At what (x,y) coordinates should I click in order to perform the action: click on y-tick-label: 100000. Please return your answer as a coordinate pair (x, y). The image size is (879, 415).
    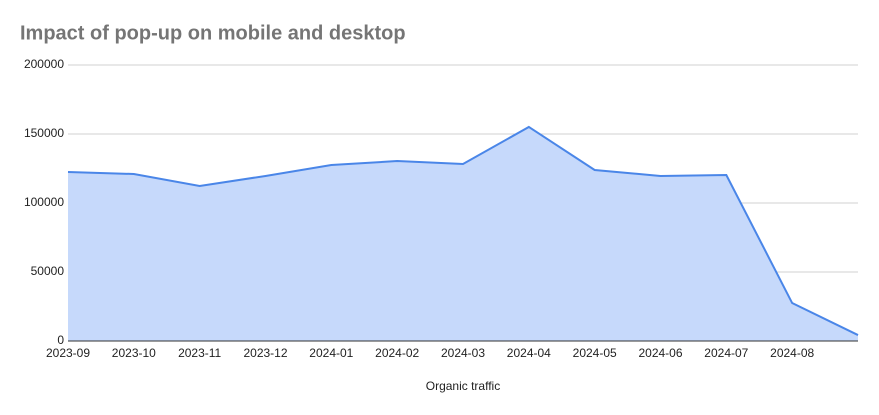
    Looking at the image, I should click on (44, 202).